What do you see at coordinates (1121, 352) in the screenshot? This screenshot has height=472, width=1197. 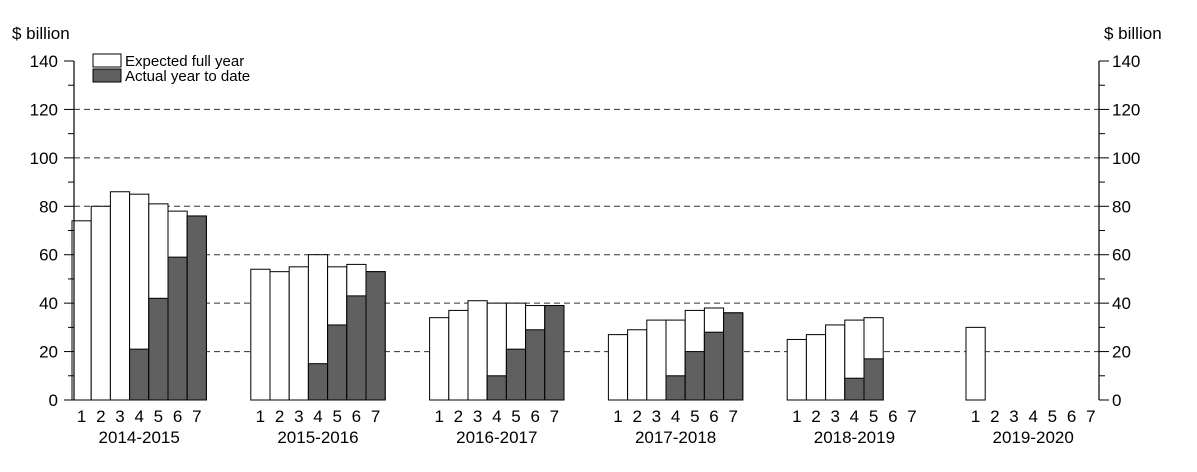 I see `y-tick-label-right: 20` at bounding box center [1121, 352].